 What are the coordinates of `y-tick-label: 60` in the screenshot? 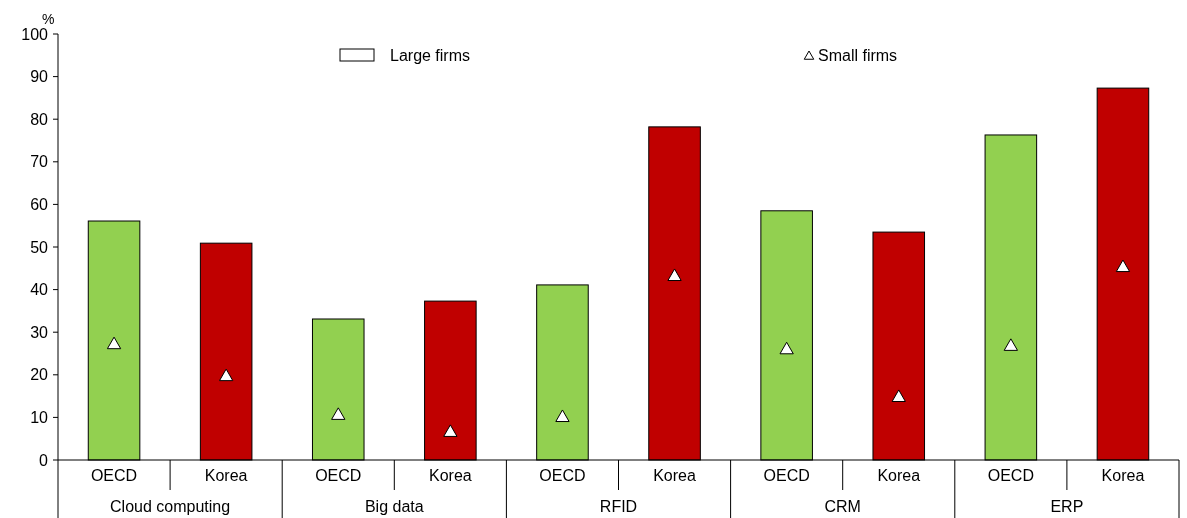 It's located at (39, 204).